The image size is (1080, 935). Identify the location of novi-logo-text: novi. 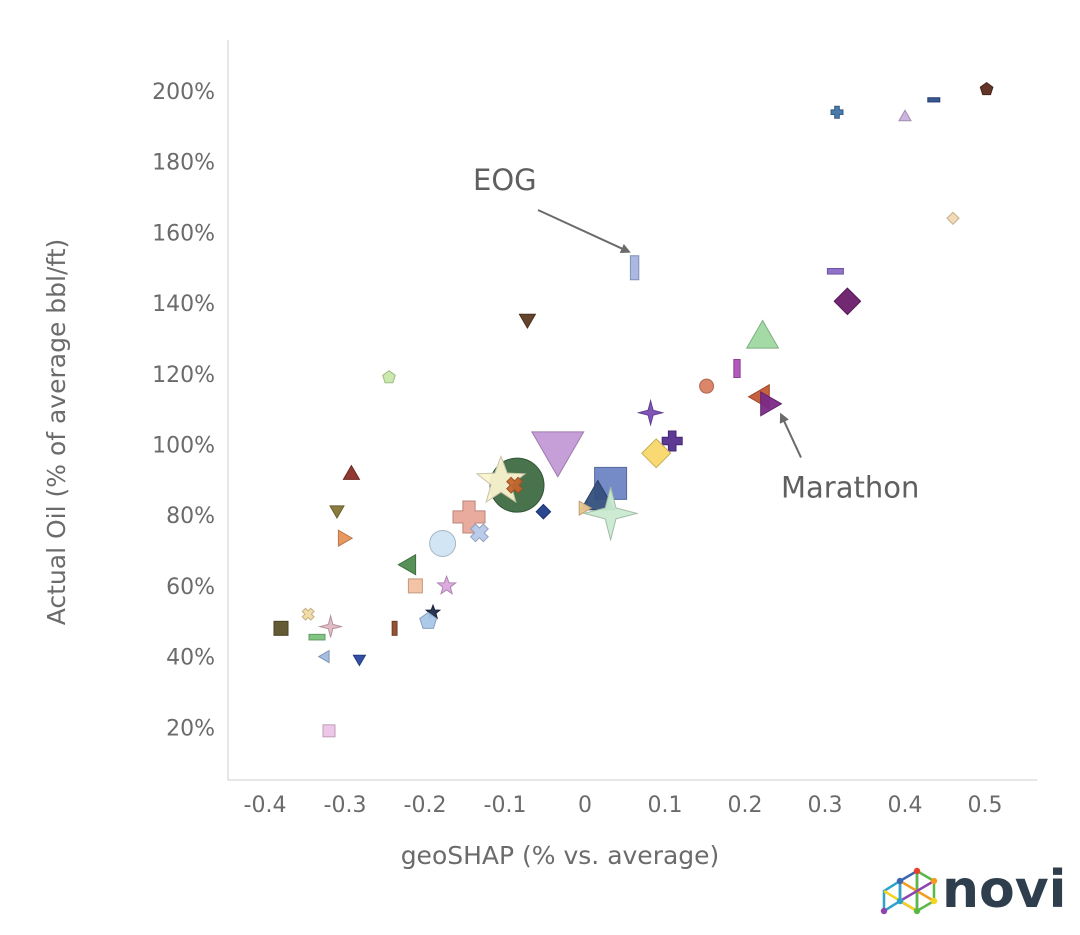
(1004, 890).